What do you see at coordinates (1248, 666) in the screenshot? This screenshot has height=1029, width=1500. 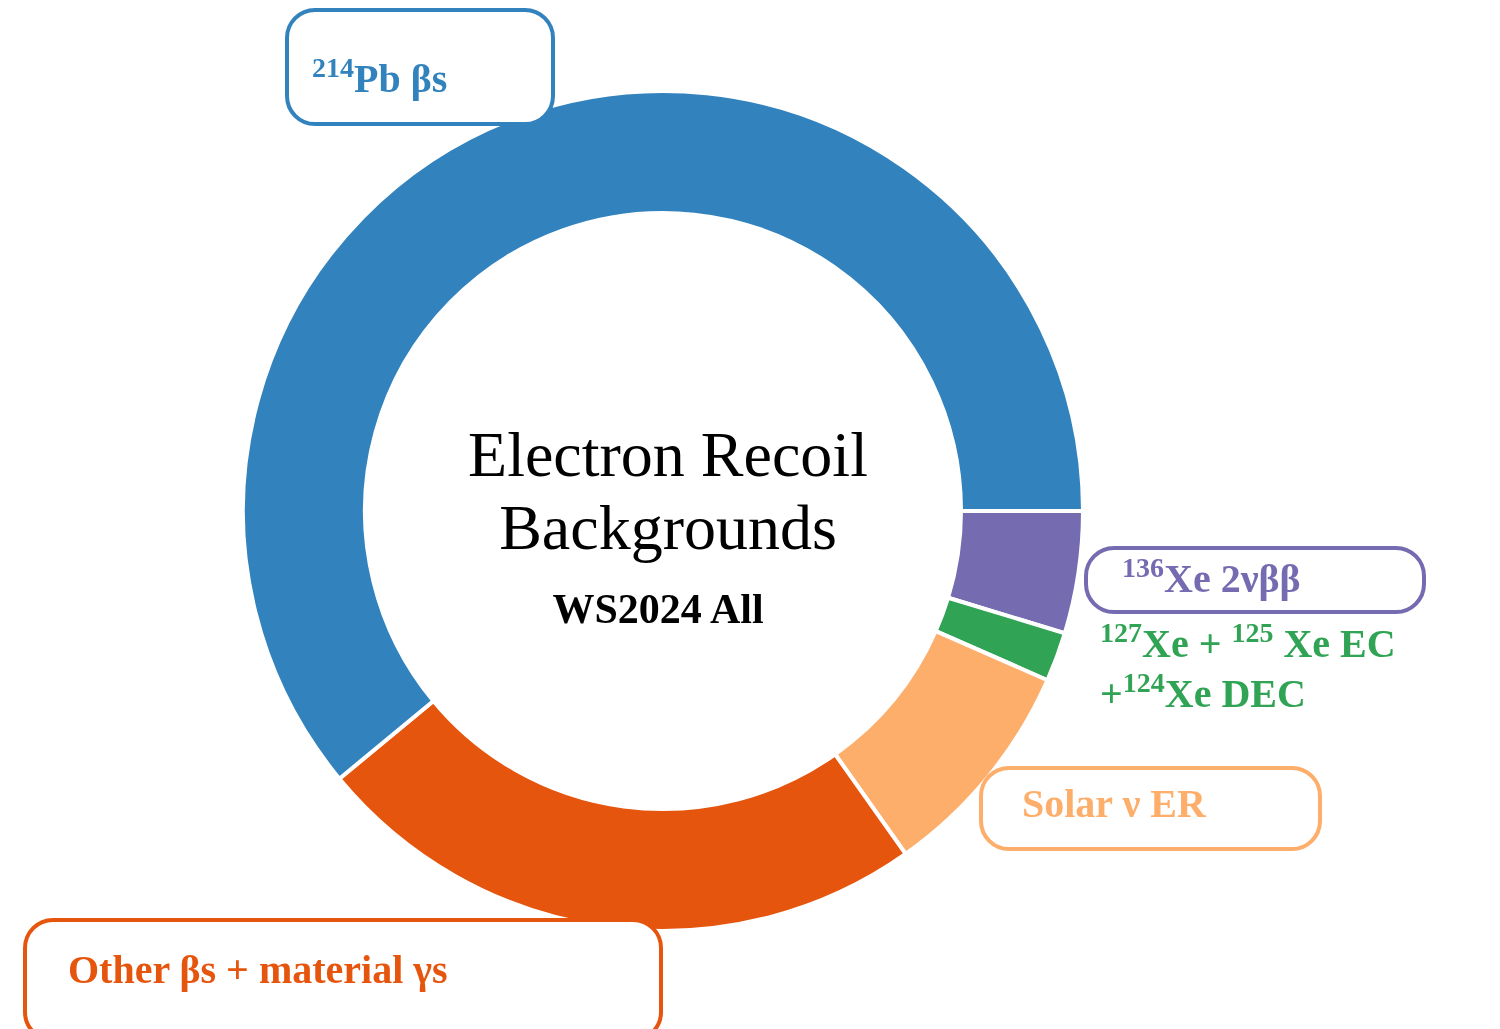 I see `category-label: $^{127}$Xe + $^{125}$ Xe EC +$^{124}$Xe DEC` at bounding box center [1248, 666].